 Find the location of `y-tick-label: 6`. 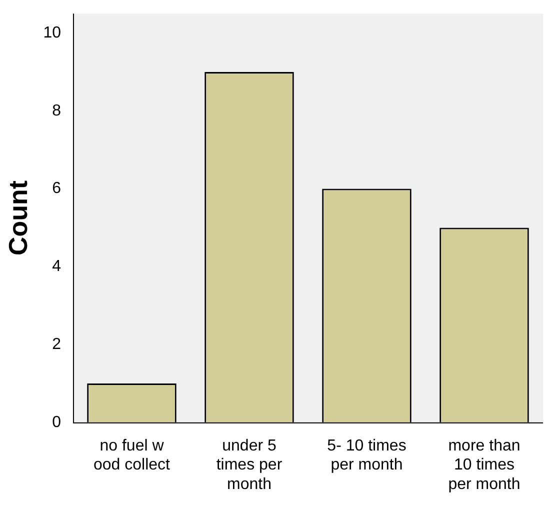

y-tick-label: 6 is located at coordinates (57, 189).